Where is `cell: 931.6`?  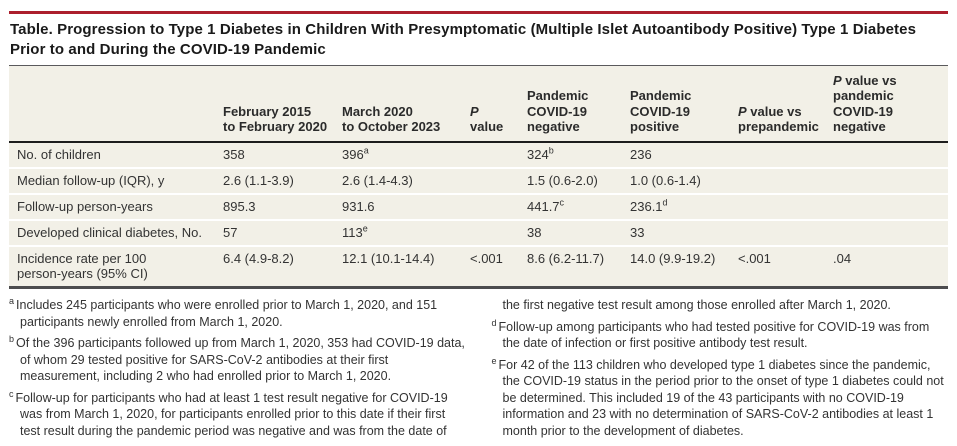
cell: 931.6 is located at coordinates (398, 206).